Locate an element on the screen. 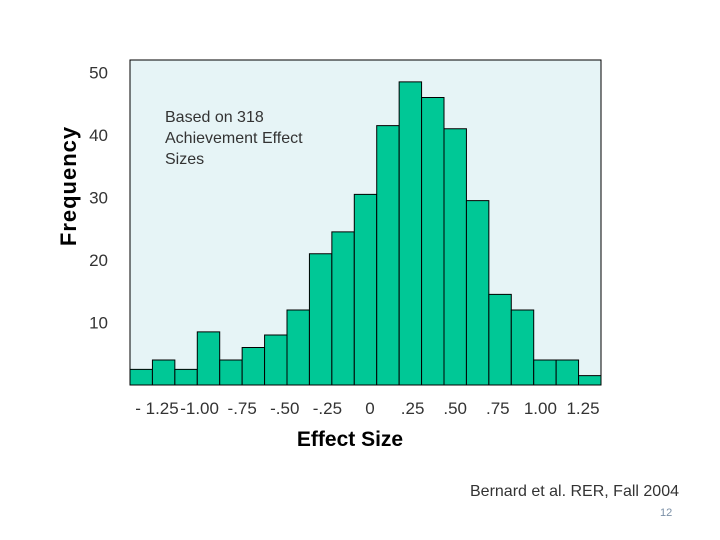 The image size is (720, 540). y-tick-label: 30 is located at coordinates (98, 198).